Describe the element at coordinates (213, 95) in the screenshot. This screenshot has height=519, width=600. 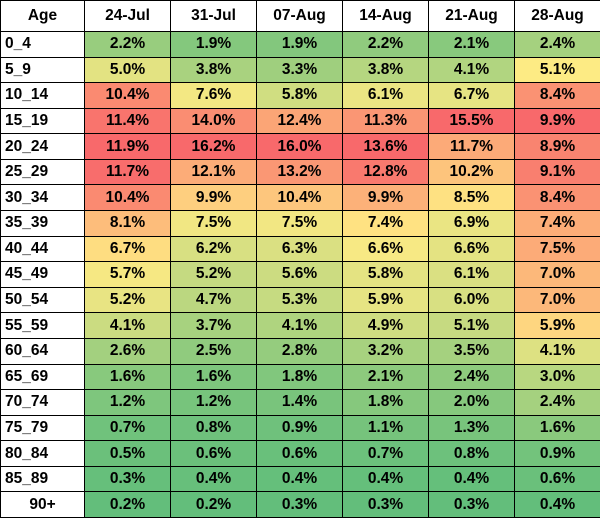
I see `heatmap-cell: 7.6%` at that location.